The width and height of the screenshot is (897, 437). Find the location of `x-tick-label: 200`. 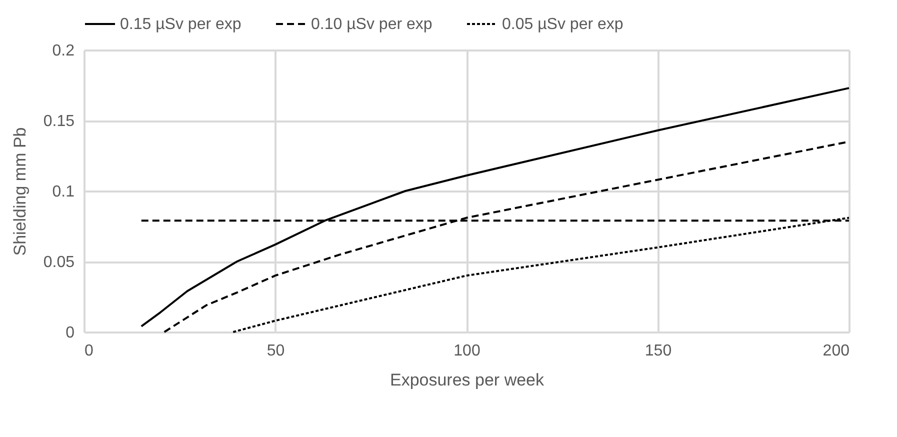

x-tick-label: 200 is located at coordinates (836, 351).